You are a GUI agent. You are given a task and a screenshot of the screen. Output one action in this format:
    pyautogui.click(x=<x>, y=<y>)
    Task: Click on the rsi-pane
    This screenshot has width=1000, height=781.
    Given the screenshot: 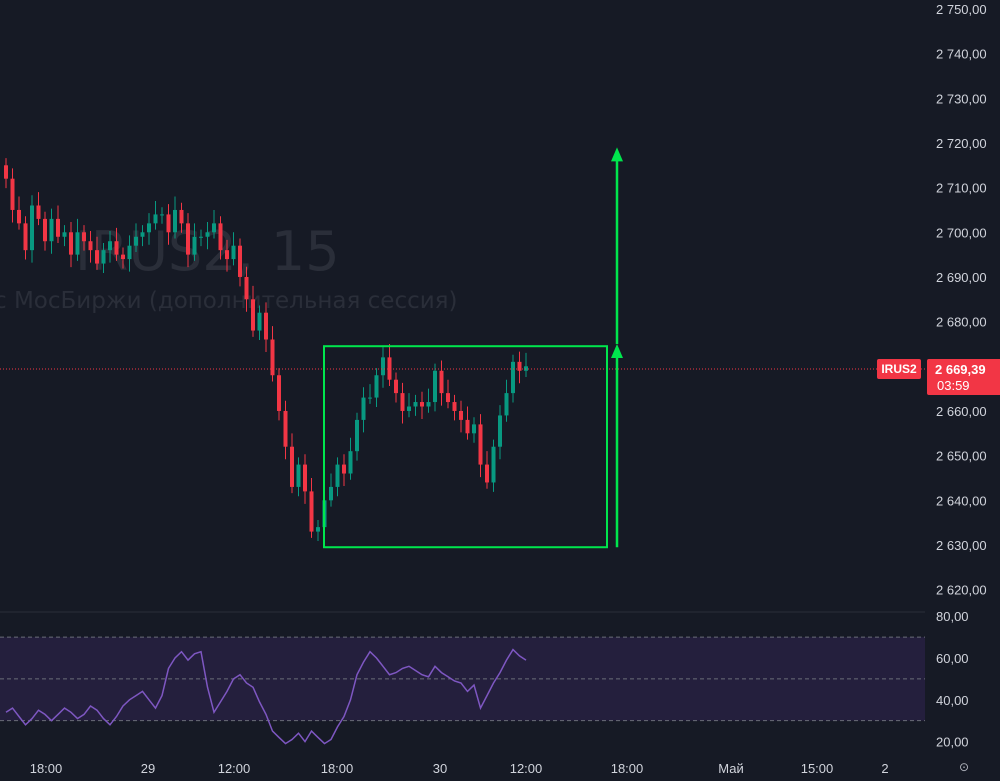 What is the action you would take?
    pyautogui.click(x=462, y=690)
    